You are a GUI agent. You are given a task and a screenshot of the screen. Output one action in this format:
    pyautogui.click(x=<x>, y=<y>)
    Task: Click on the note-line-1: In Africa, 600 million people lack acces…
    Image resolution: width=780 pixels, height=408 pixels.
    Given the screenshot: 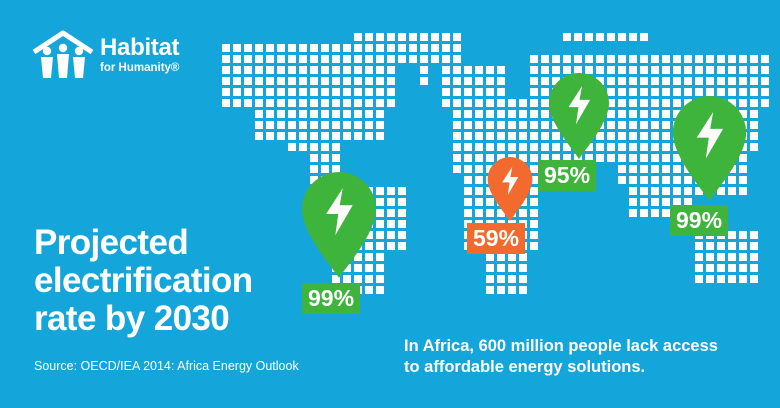 What is the action you would take?
    pyautogui.click(x=561, y=346)
    